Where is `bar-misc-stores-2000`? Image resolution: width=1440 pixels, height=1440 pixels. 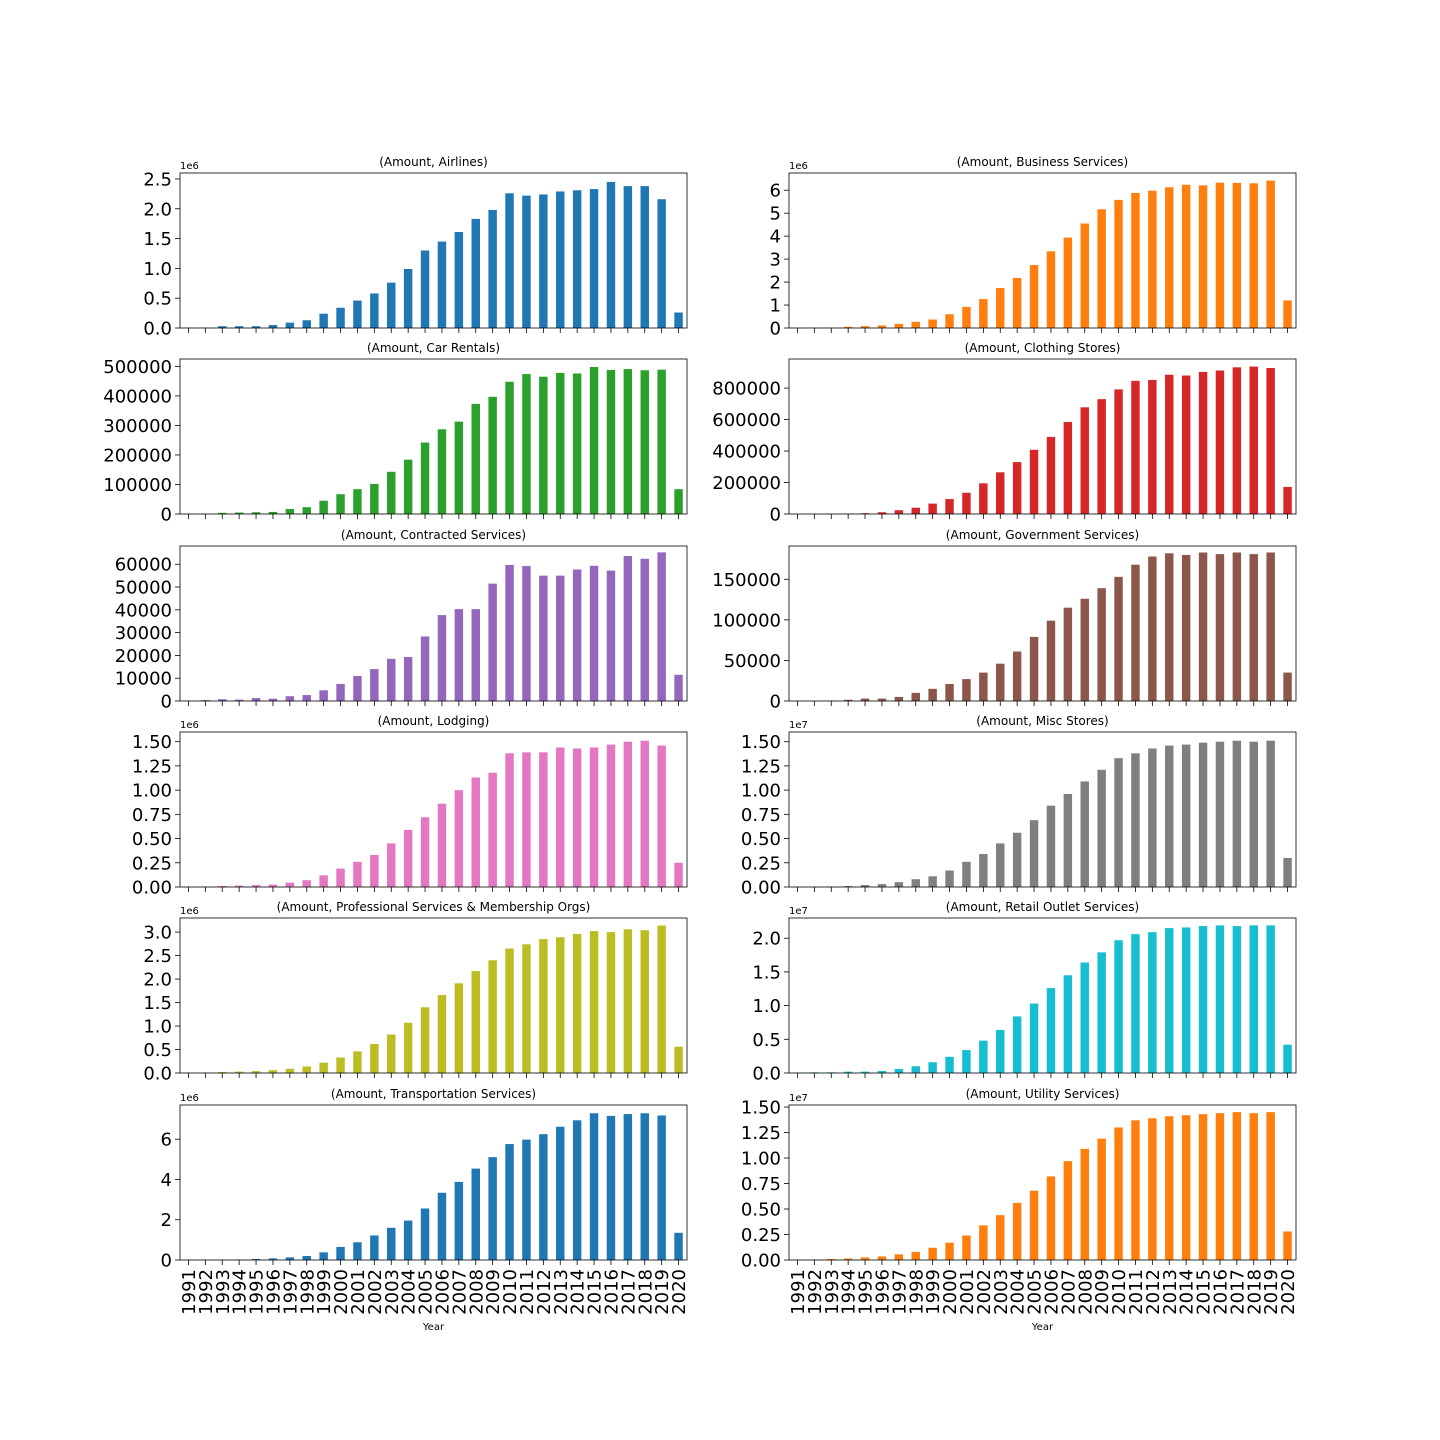 bar-misc-stores-2000 is located at coordinates (949, 878).